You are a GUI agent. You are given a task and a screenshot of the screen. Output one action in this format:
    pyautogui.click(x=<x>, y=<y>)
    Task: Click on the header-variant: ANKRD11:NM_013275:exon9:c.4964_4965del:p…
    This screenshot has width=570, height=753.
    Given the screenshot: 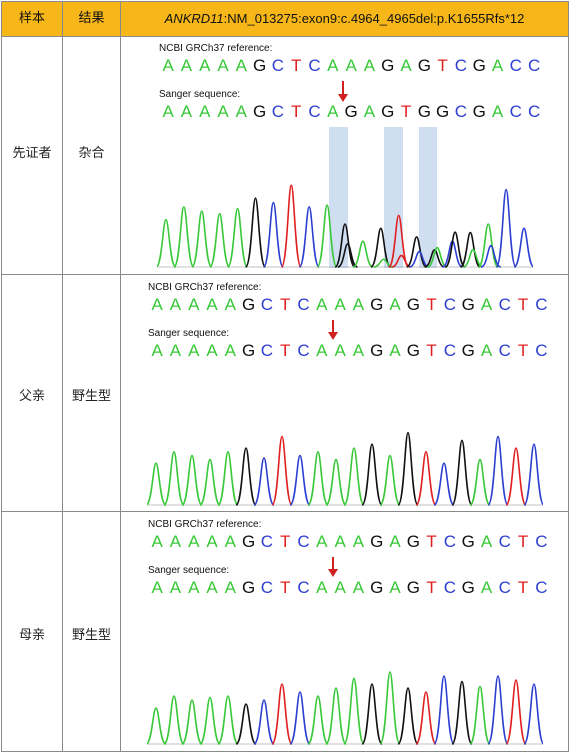 What is the action you would take?
    pyautogui.click(x=344, y=19)
    